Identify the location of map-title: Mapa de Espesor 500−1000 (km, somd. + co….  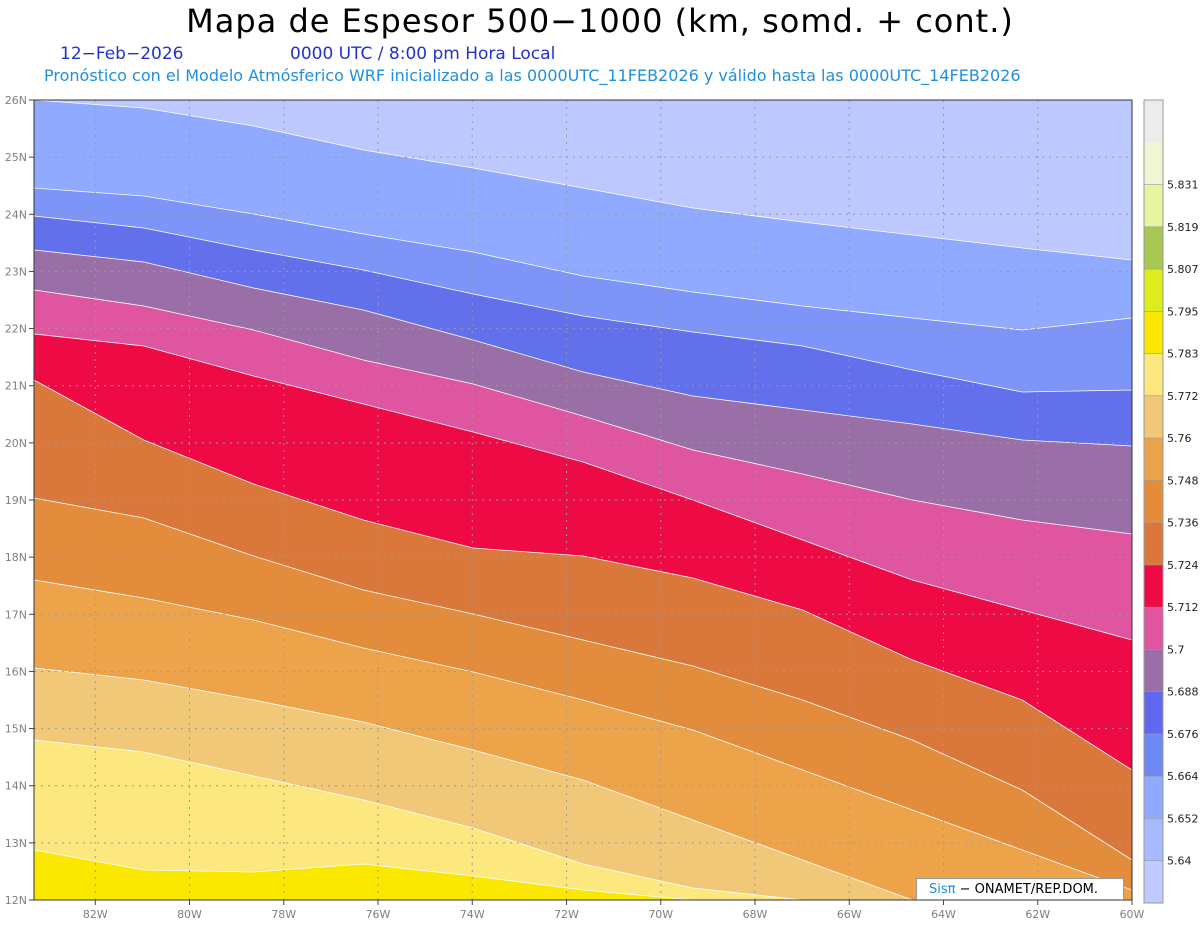
(600, 21).